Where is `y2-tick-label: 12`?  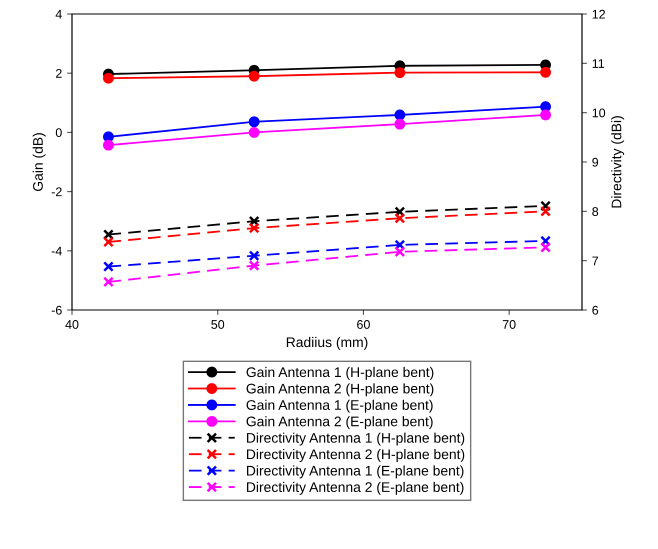
y2-tick-label: 12 is located at coordinates (598, 14).